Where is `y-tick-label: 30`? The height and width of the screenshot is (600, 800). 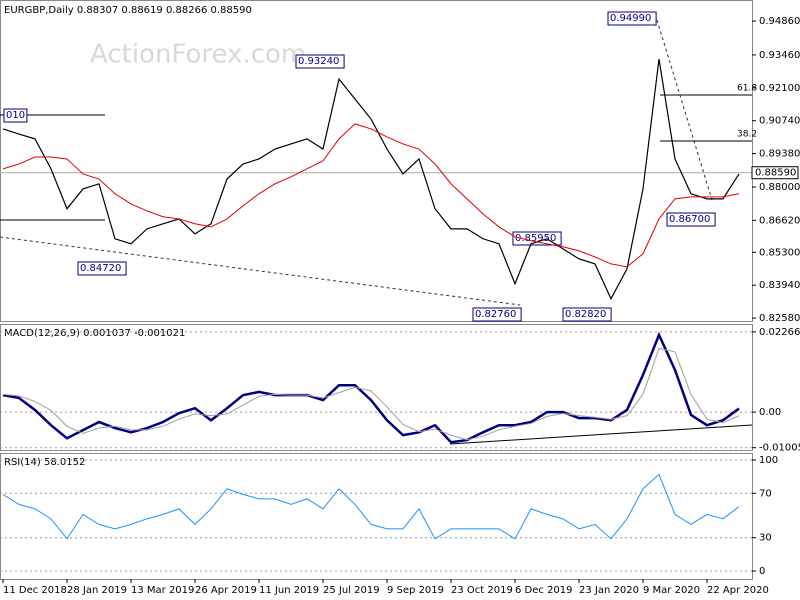 y-tick-label: 30 is located at coordinates (765, 538).